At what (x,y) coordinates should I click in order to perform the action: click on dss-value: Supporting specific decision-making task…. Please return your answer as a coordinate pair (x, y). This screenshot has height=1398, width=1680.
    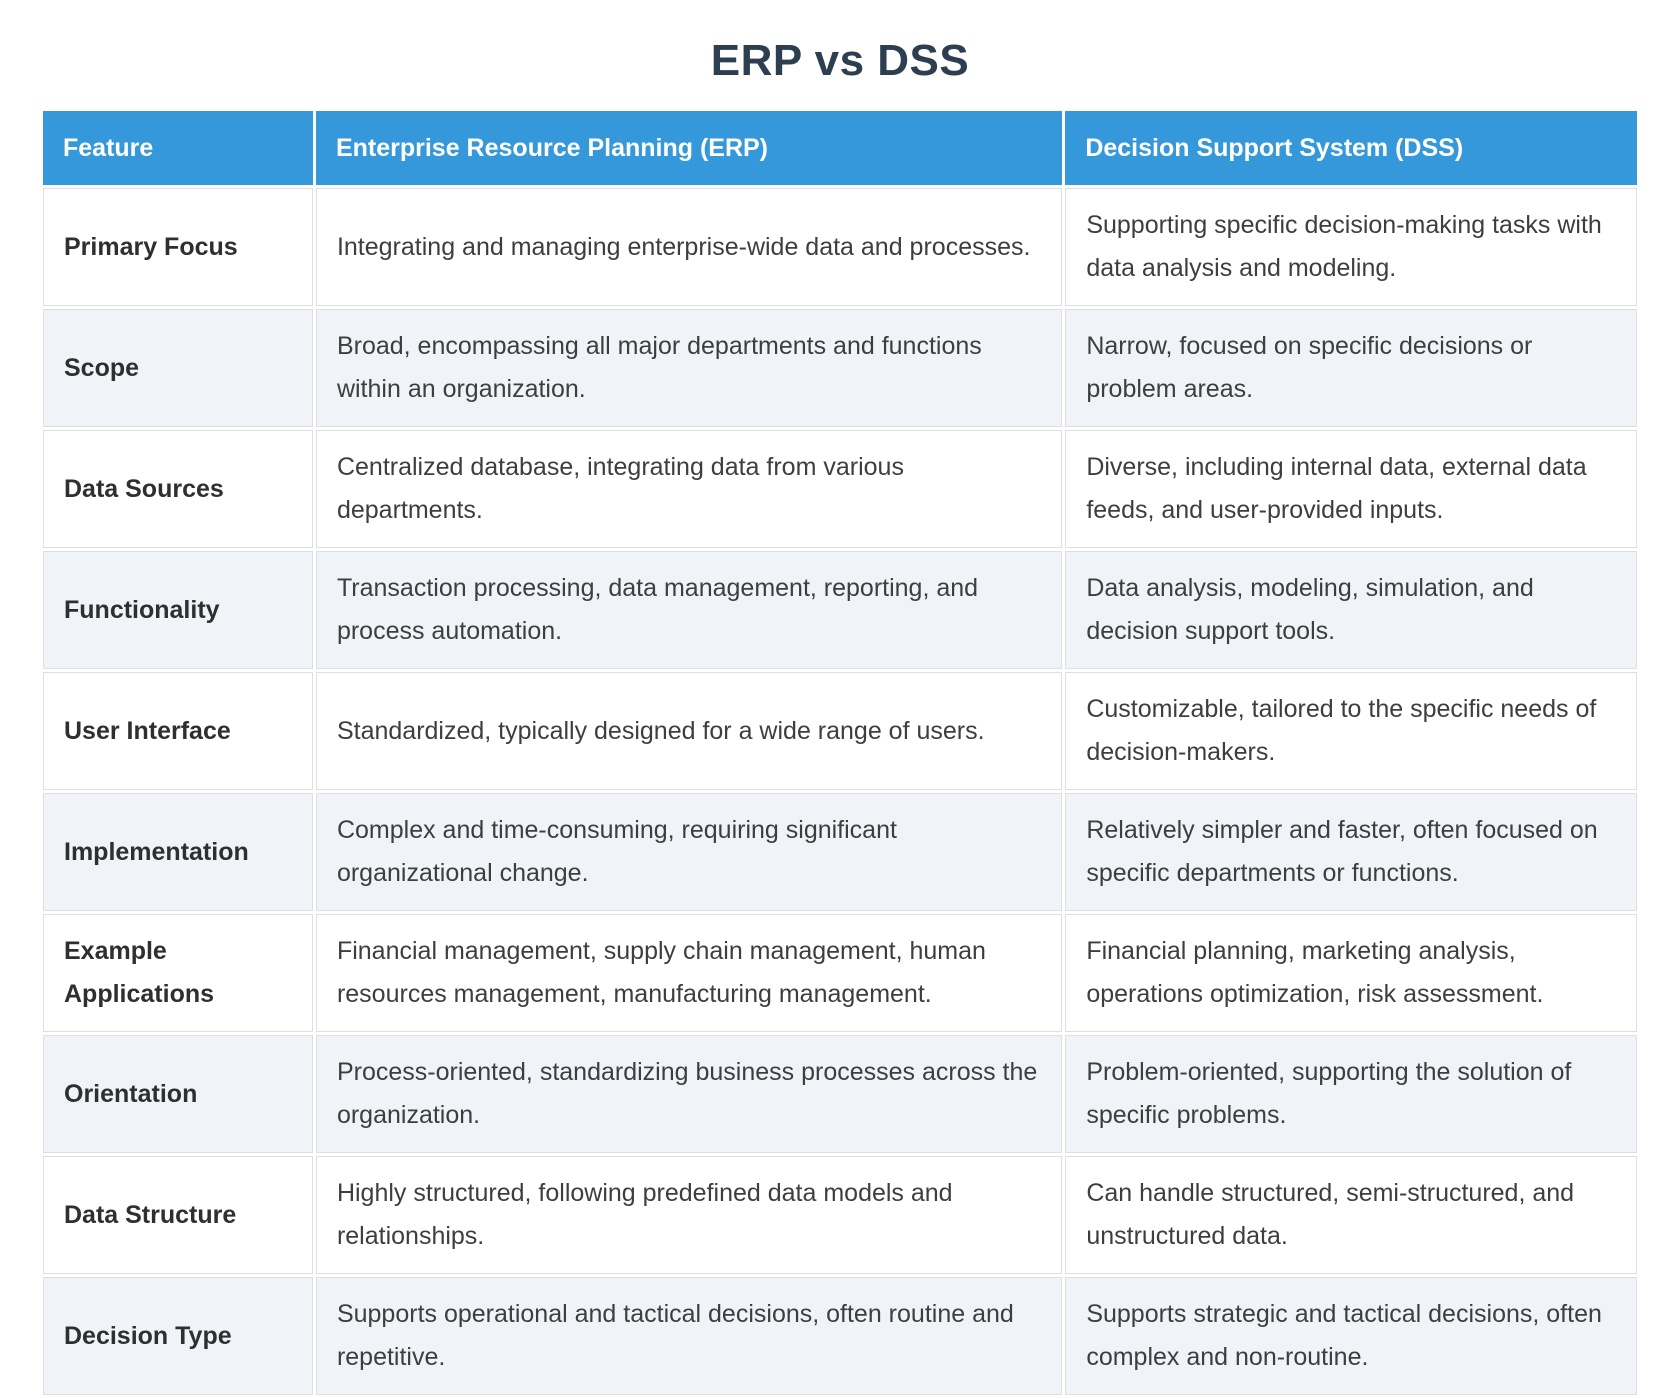
    Looking at the image, I should click on (1351, 247).